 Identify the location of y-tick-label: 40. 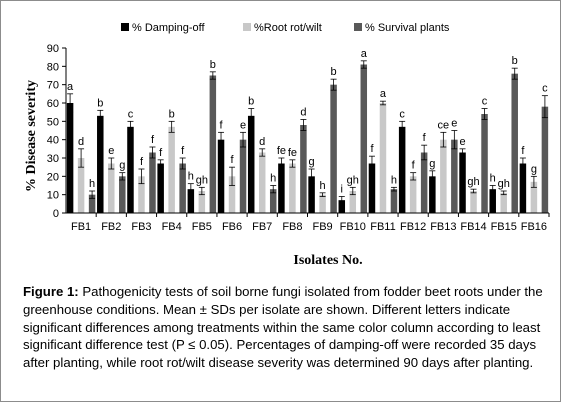
(53, 141).